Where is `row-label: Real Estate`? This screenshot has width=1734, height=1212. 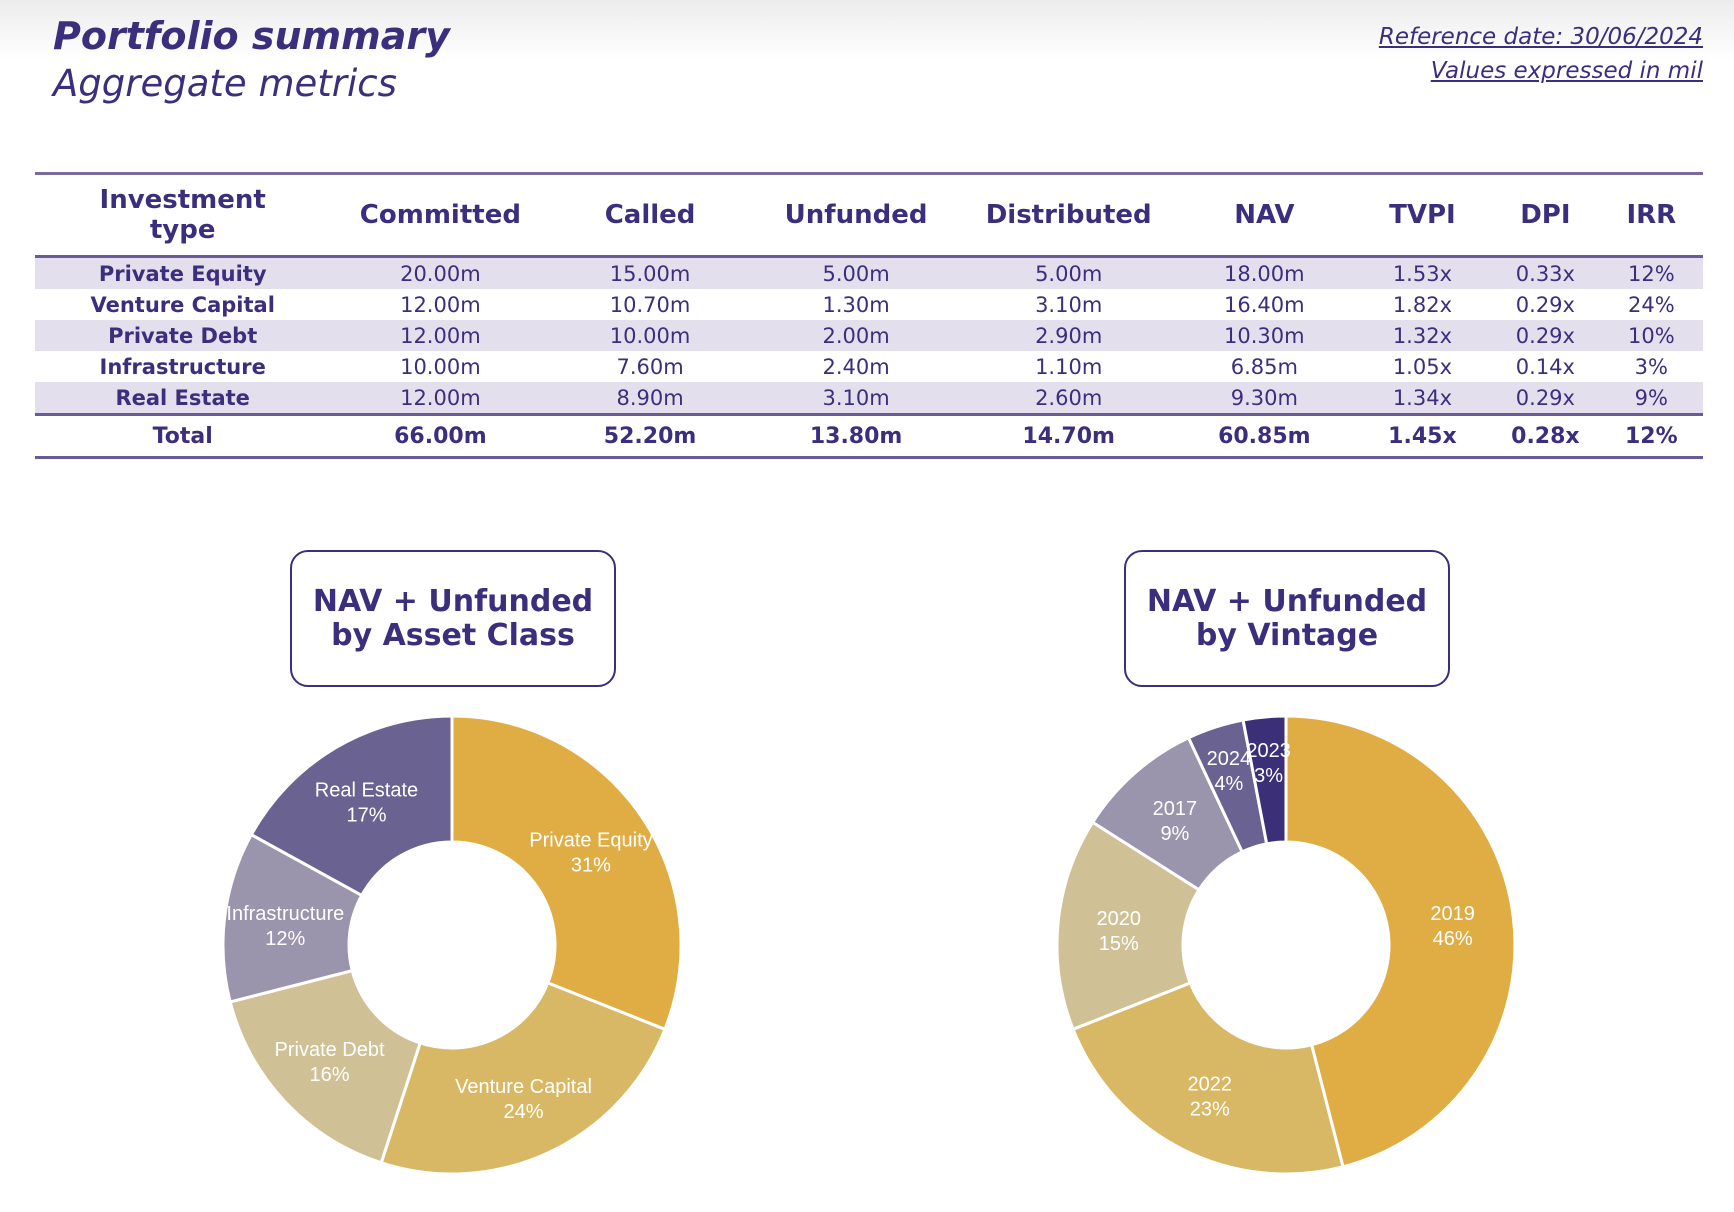 row-label: Real Estate is located at coordinates (182, 397).